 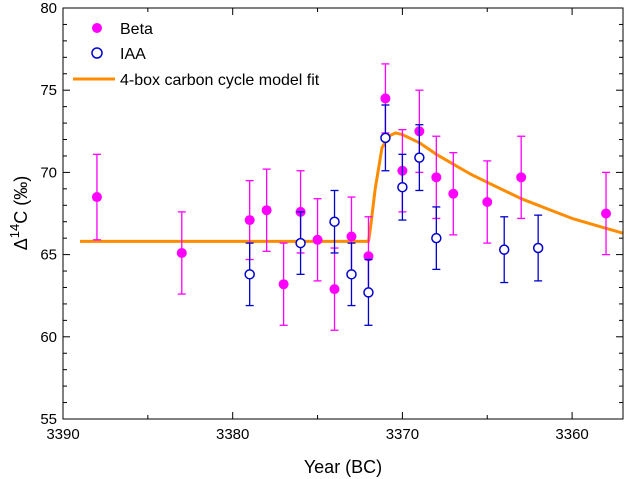 What do you see at coordinates (97, 28) in the screenshot?
I see `legend-marker-beta` at bounding box center [97, 28].